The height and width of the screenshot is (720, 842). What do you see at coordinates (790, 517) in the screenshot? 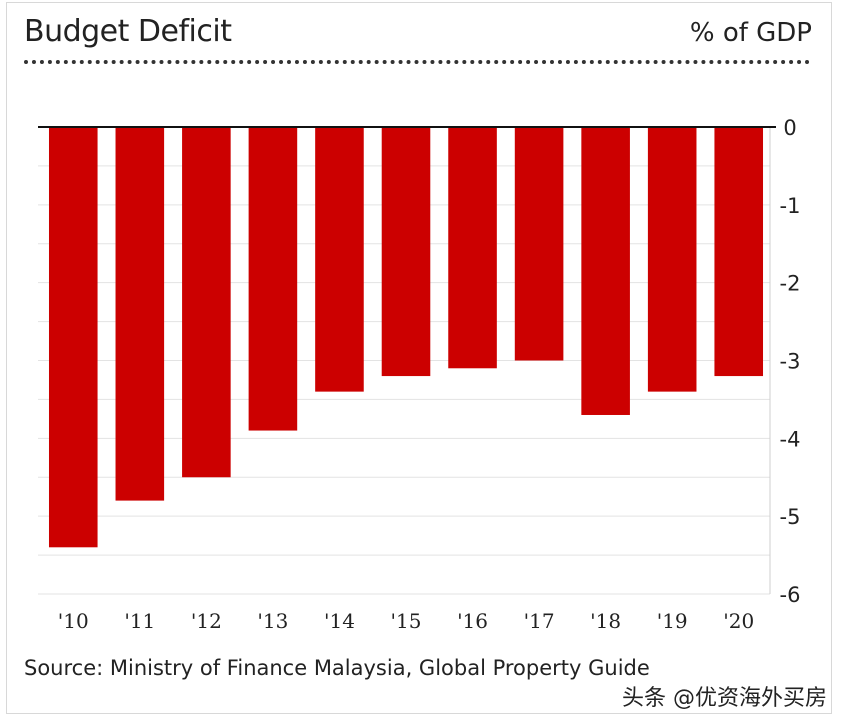
I see `y-tick-label: -5` at bounding box center [790, 517].